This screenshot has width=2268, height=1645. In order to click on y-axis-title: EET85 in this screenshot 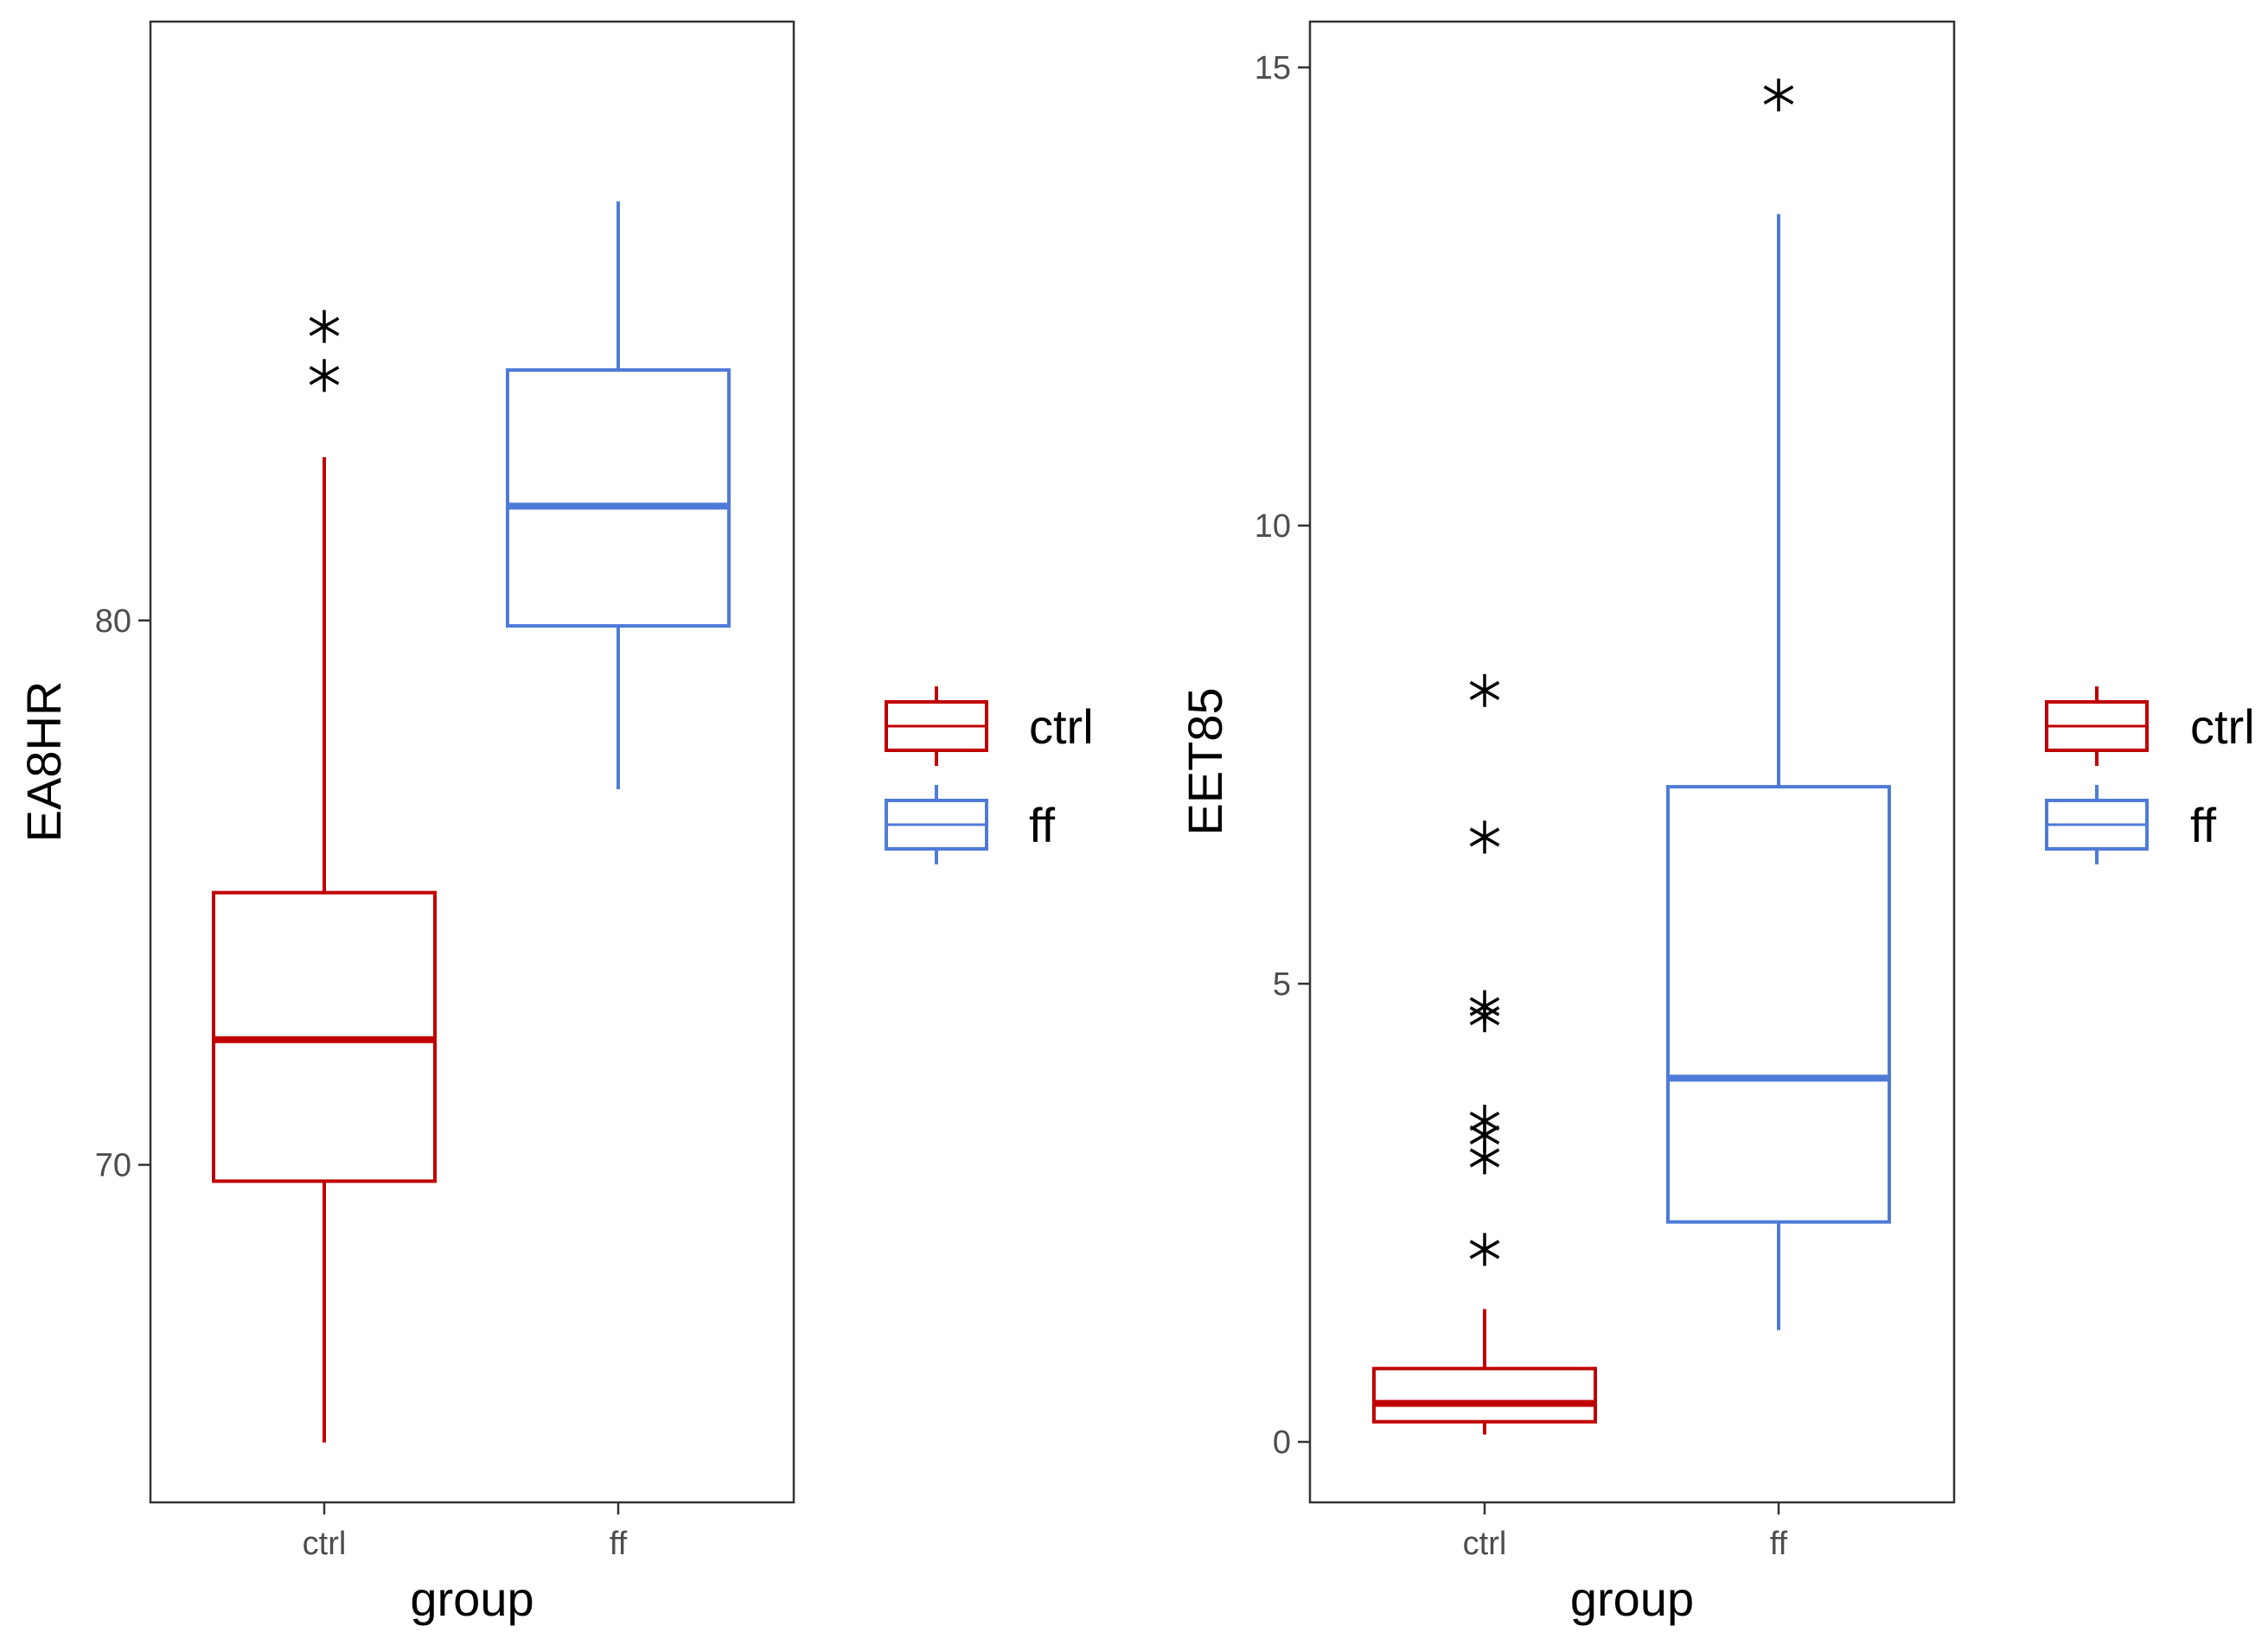, I will do `click(1205, 761)`.